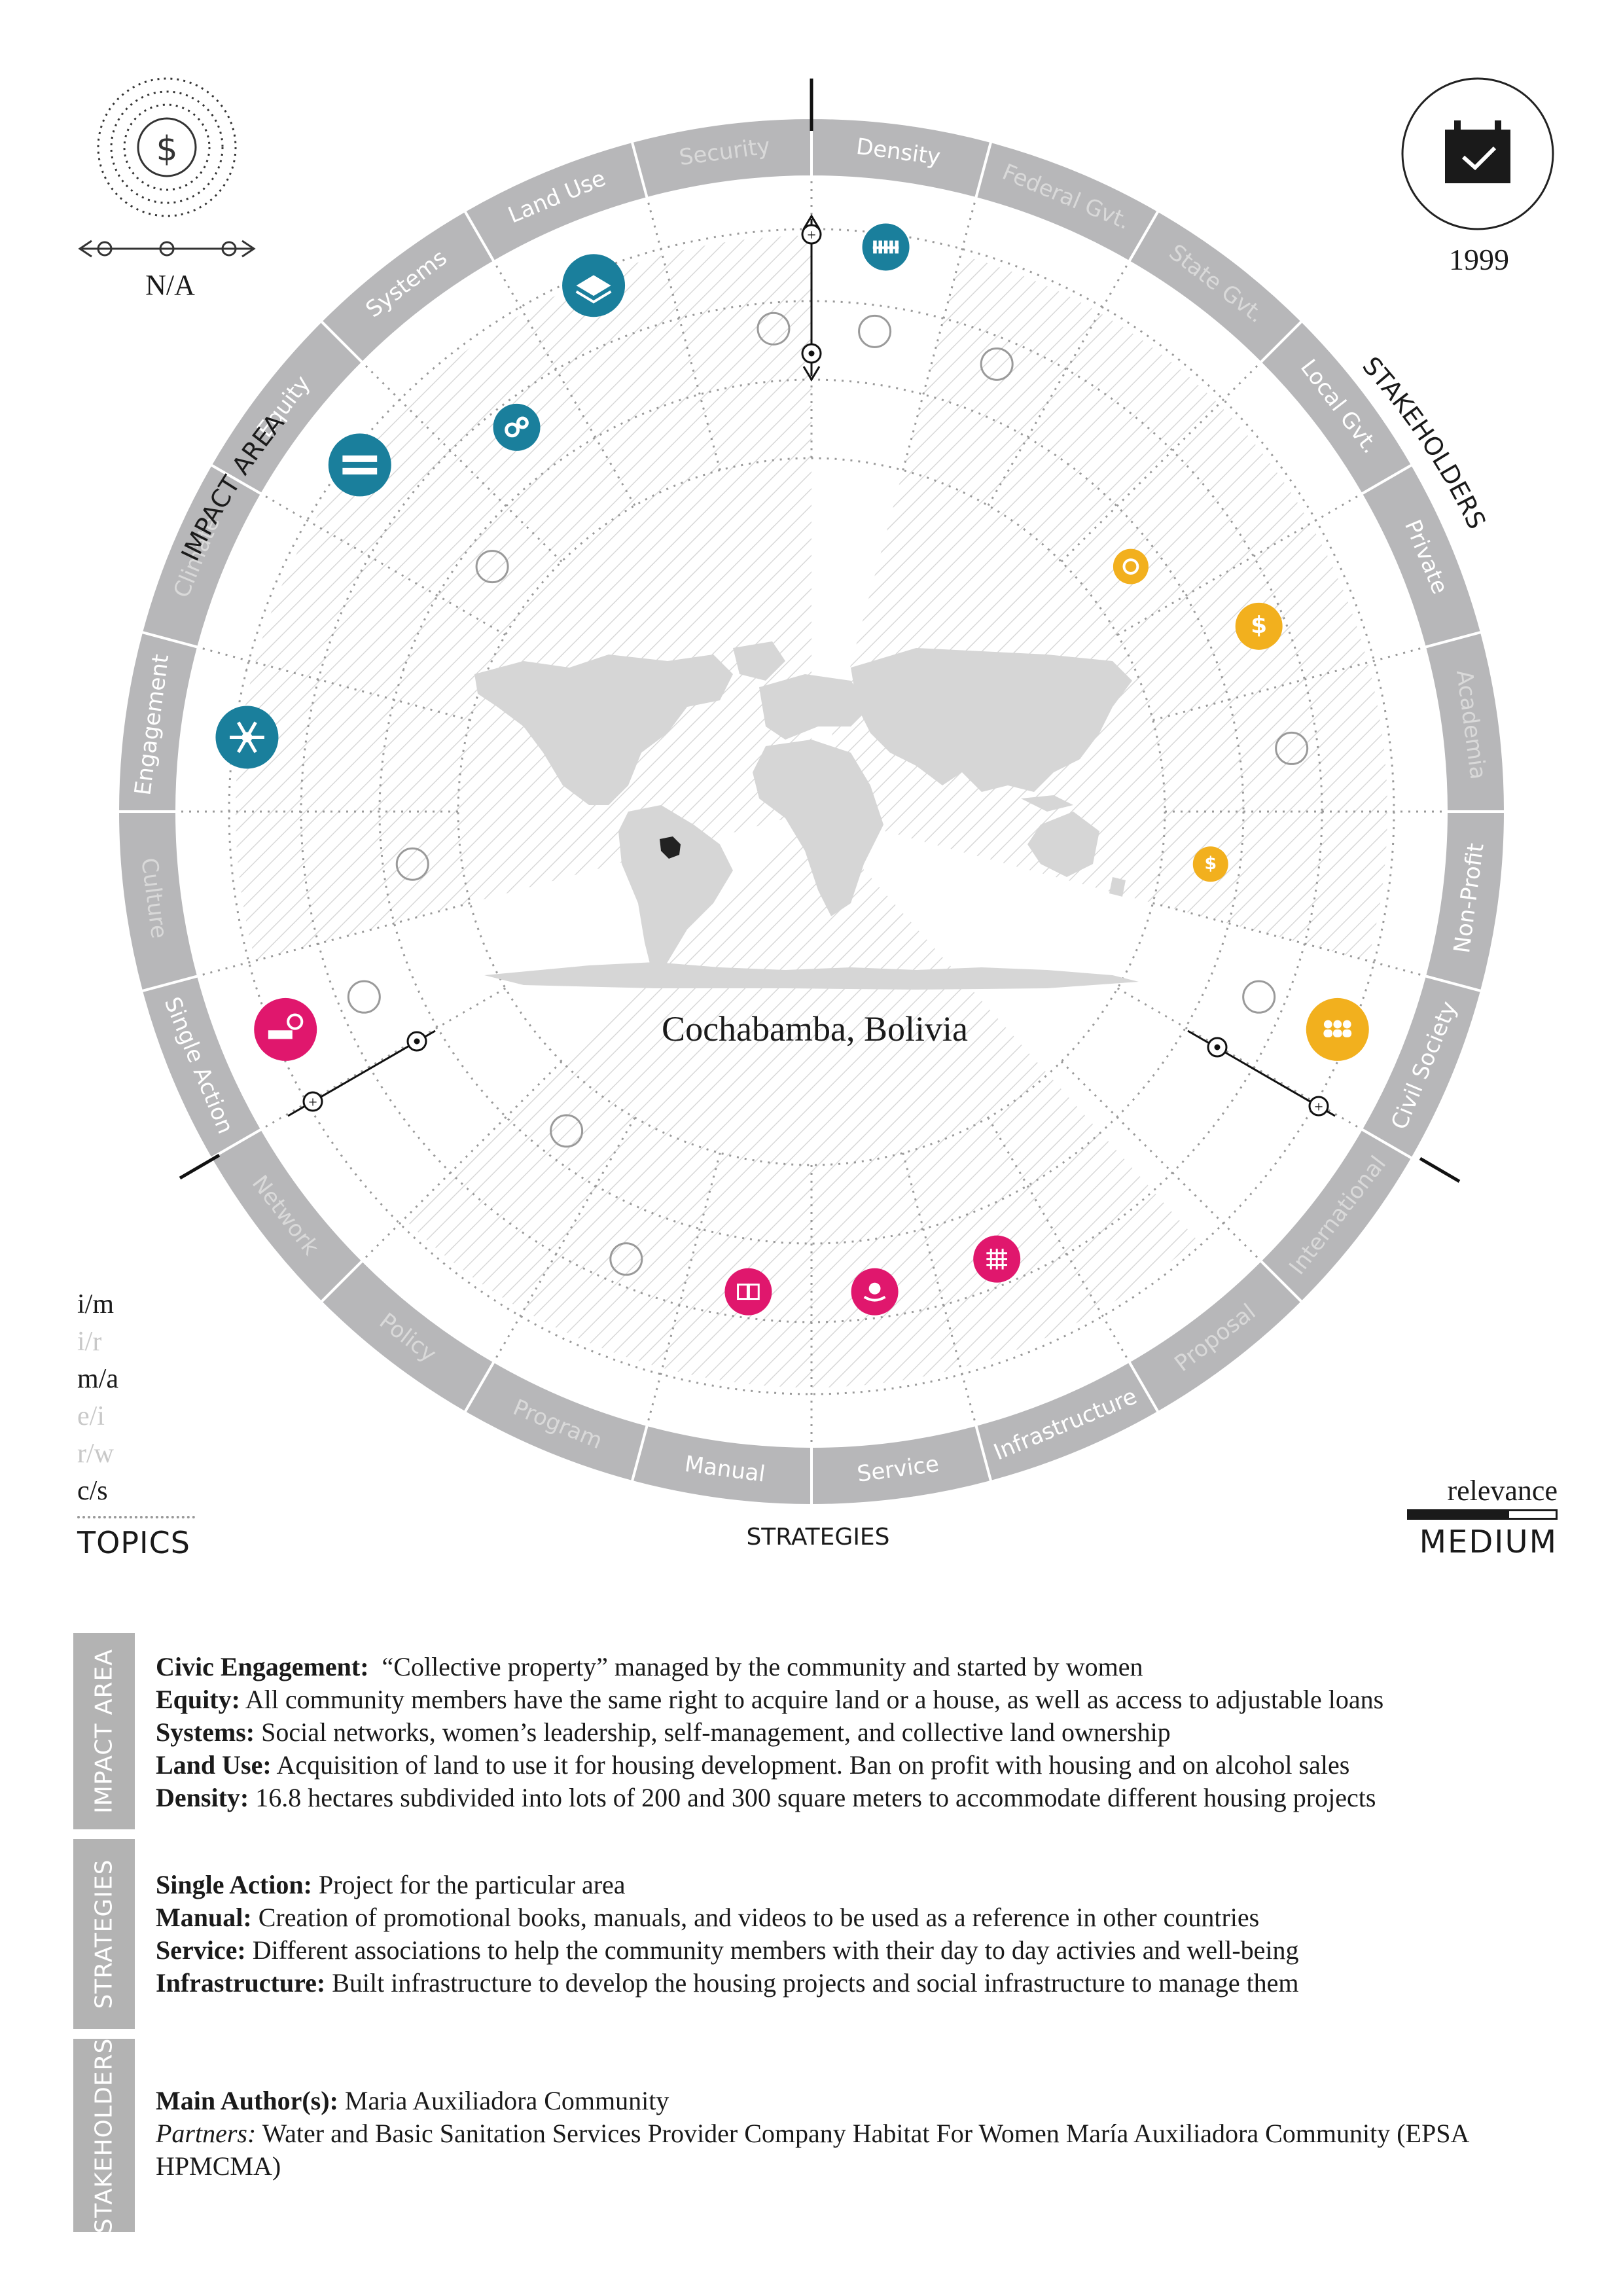  Describe the element at coordinates (93, 1491) in the screenshot. I see `topic-code: c/s` at that location.